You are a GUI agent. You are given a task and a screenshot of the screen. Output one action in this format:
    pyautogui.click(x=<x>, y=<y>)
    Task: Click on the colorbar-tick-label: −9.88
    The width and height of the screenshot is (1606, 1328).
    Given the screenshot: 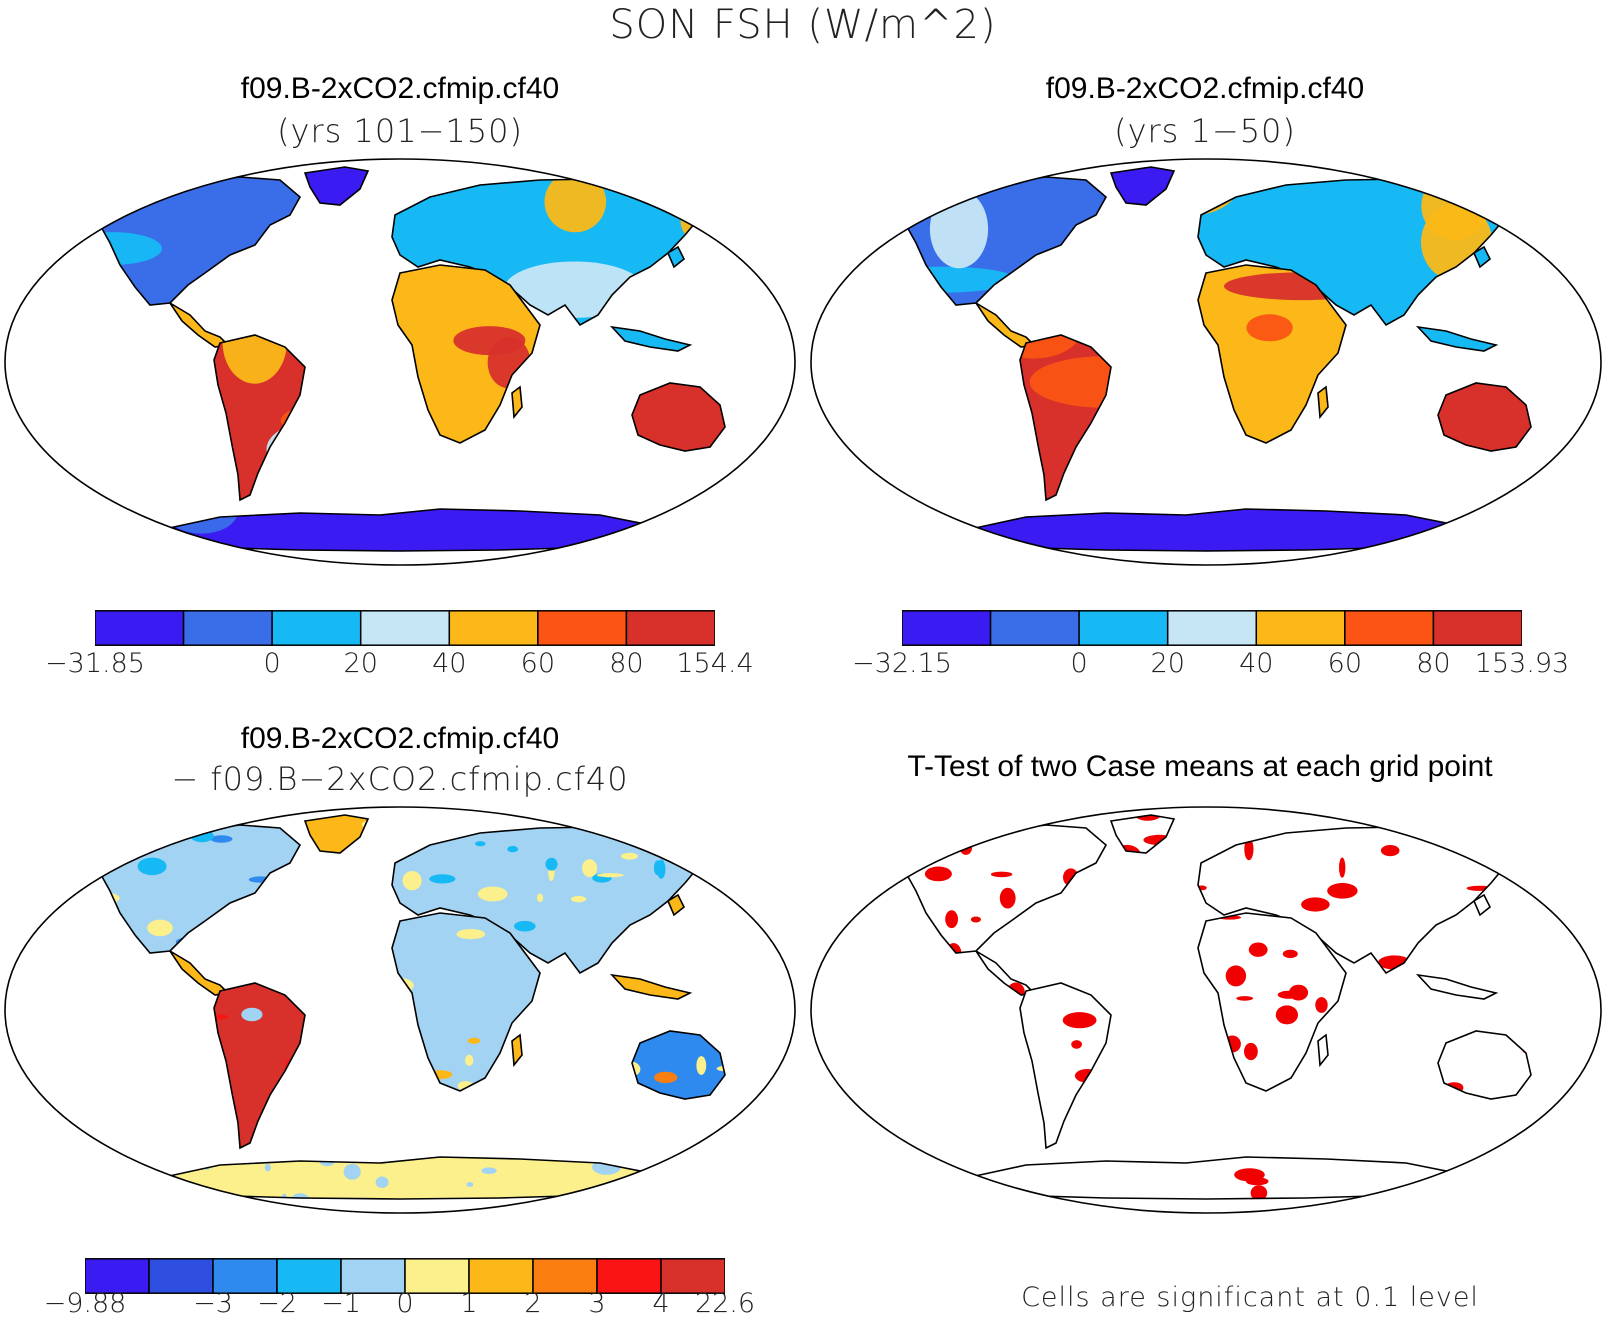 What is the action you would take?
    pyautogui.click(x=85, y=1303)
    